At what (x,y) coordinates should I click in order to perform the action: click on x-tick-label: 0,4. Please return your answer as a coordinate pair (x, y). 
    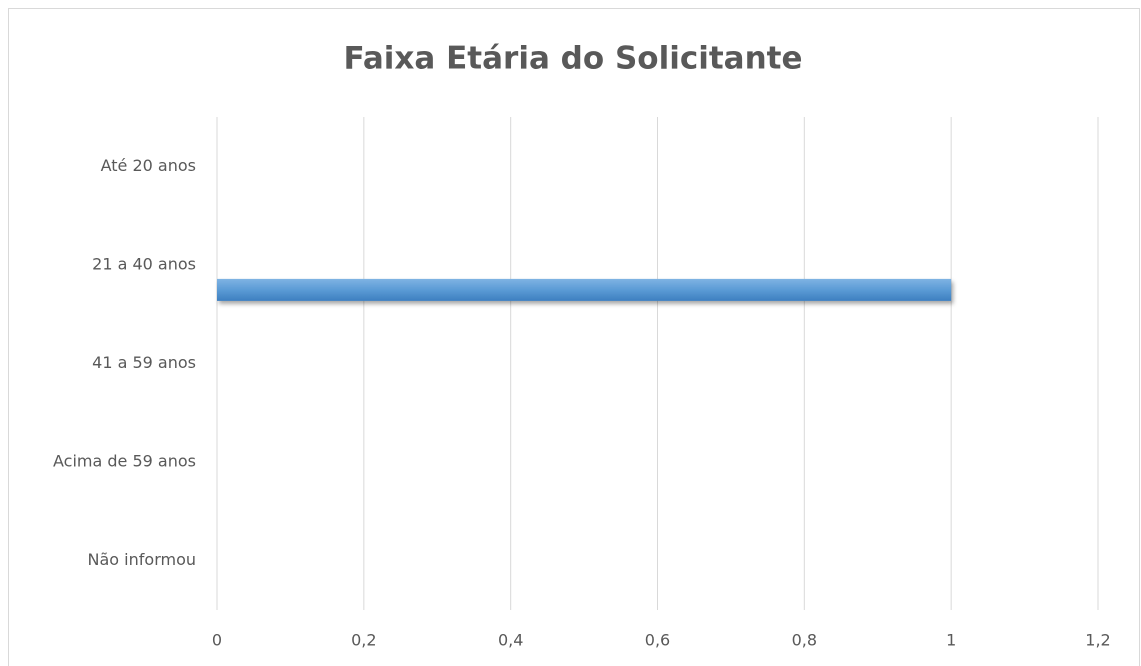
    Looking at the image, I should click on (510, 640).